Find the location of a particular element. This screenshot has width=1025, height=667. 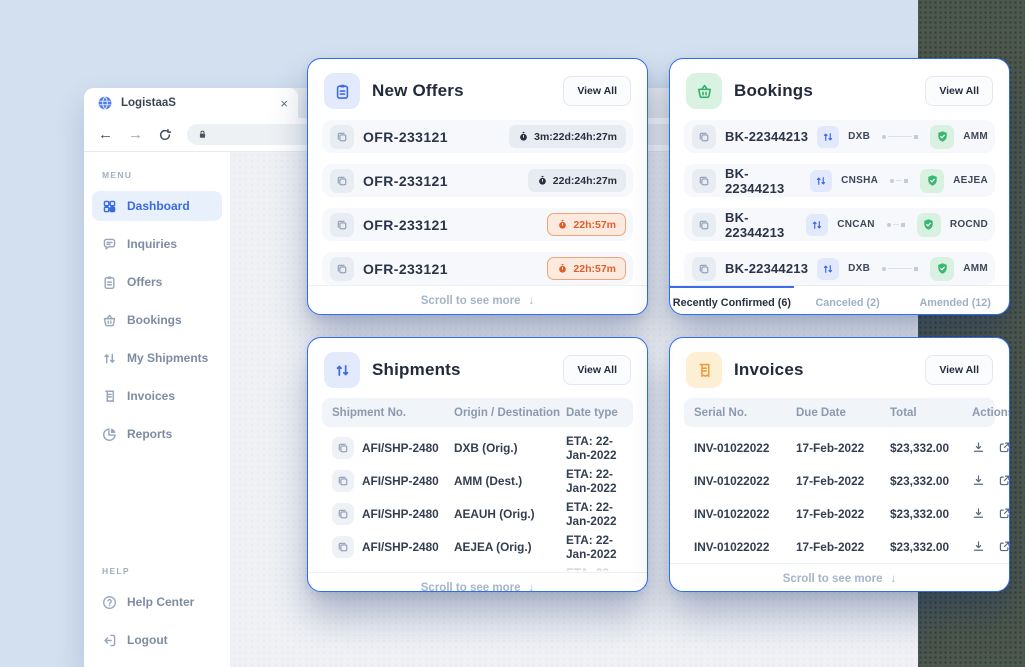

sidebar-item-label: Dashboard is located at coordinates (158, 206).